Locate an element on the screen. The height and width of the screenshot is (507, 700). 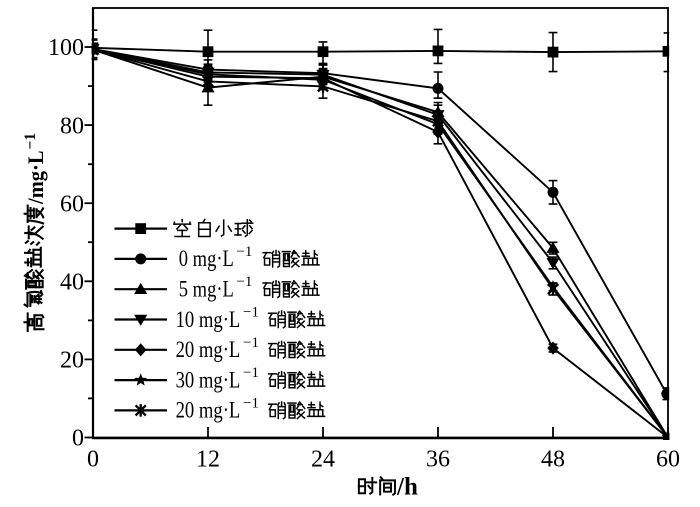
svg-text: 5 mg·L is located at coordinates (206, 289).